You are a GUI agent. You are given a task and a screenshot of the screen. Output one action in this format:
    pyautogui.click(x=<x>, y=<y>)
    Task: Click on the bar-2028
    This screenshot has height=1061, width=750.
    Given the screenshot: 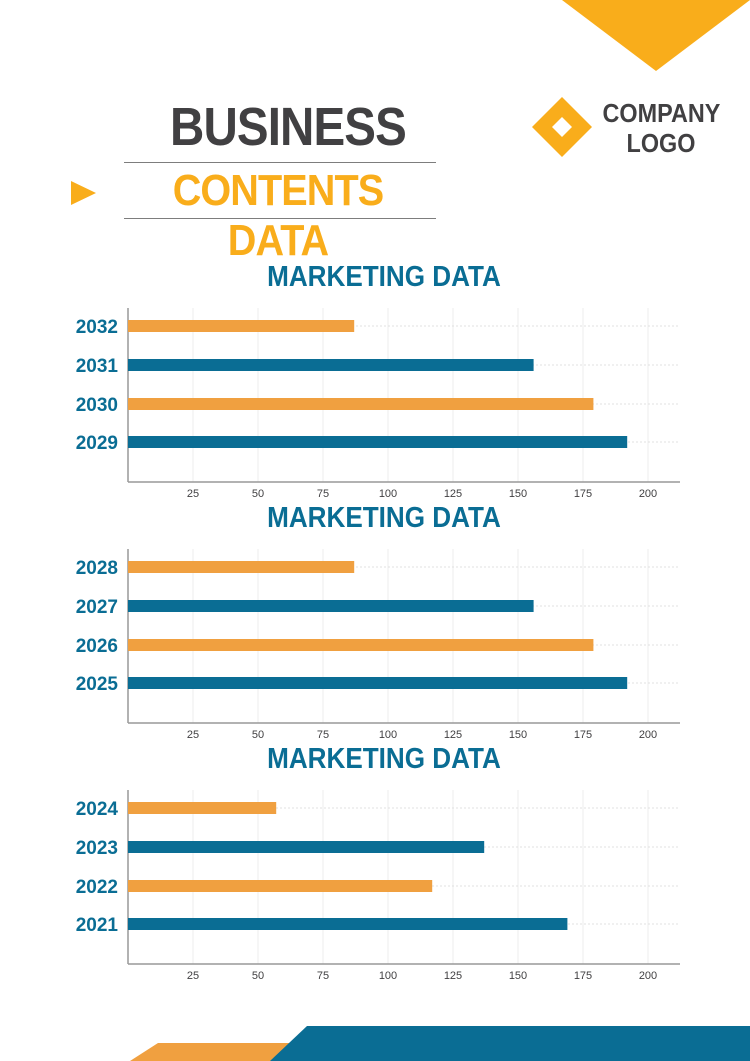 What is the action you would take?
    pyautogui.click(x=241, y=567)
    